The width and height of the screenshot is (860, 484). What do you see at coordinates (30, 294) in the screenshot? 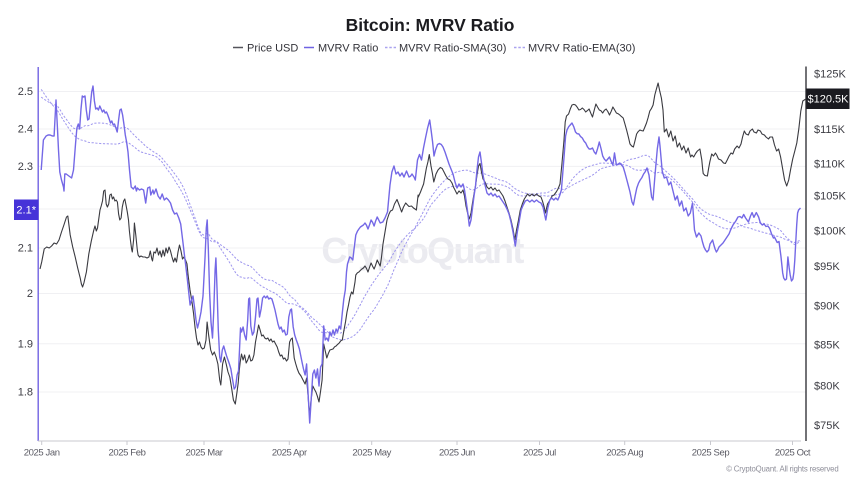
I see `svg-text: 2` at bounding box center [30, 294].